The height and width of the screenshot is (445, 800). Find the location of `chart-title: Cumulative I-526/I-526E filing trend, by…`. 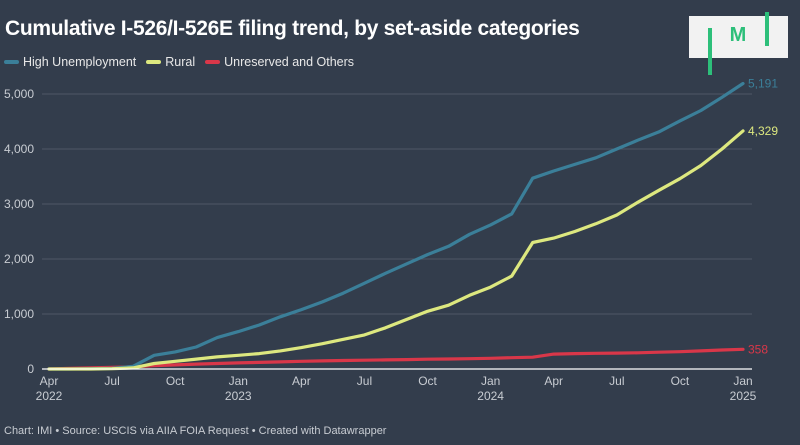

chart-title: Cumulative I-526/I-526E filing trend, by… is located at coordinates (292, 28).